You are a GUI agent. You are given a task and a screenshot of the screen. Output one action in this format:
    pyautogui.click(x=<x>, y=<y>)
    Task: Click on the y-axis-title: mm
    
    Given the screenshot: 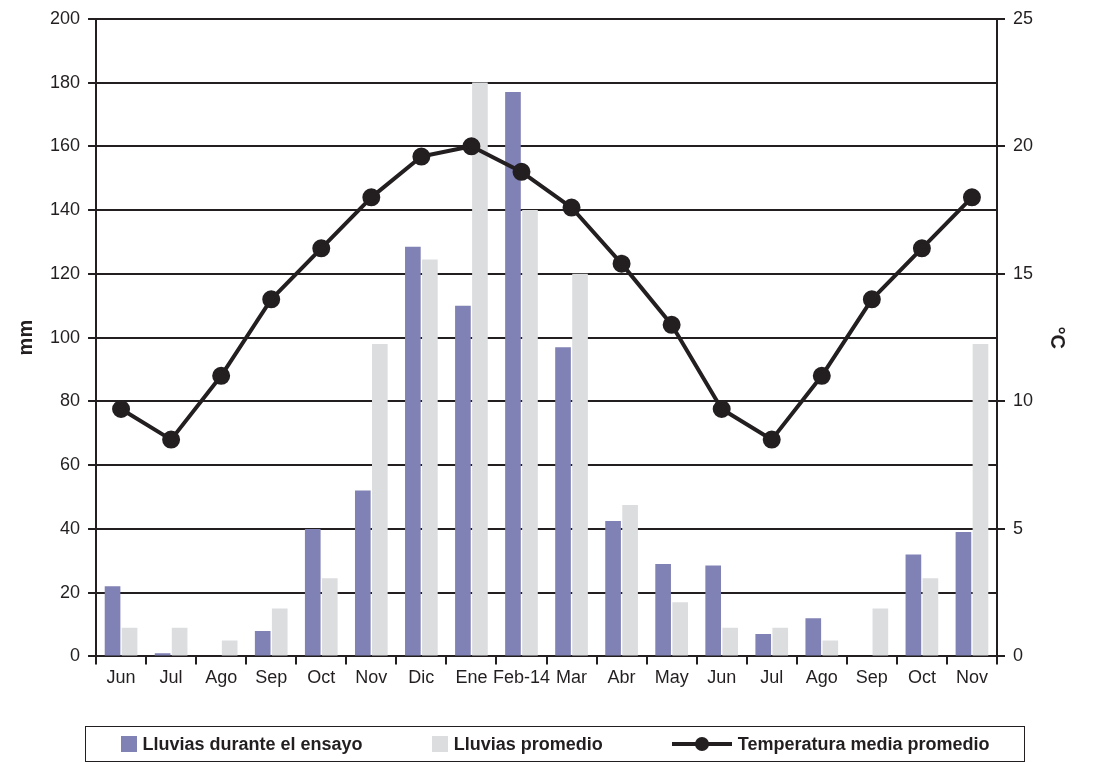 What is the action you would take?
    pyautogui.click(x=24, y=337)
    